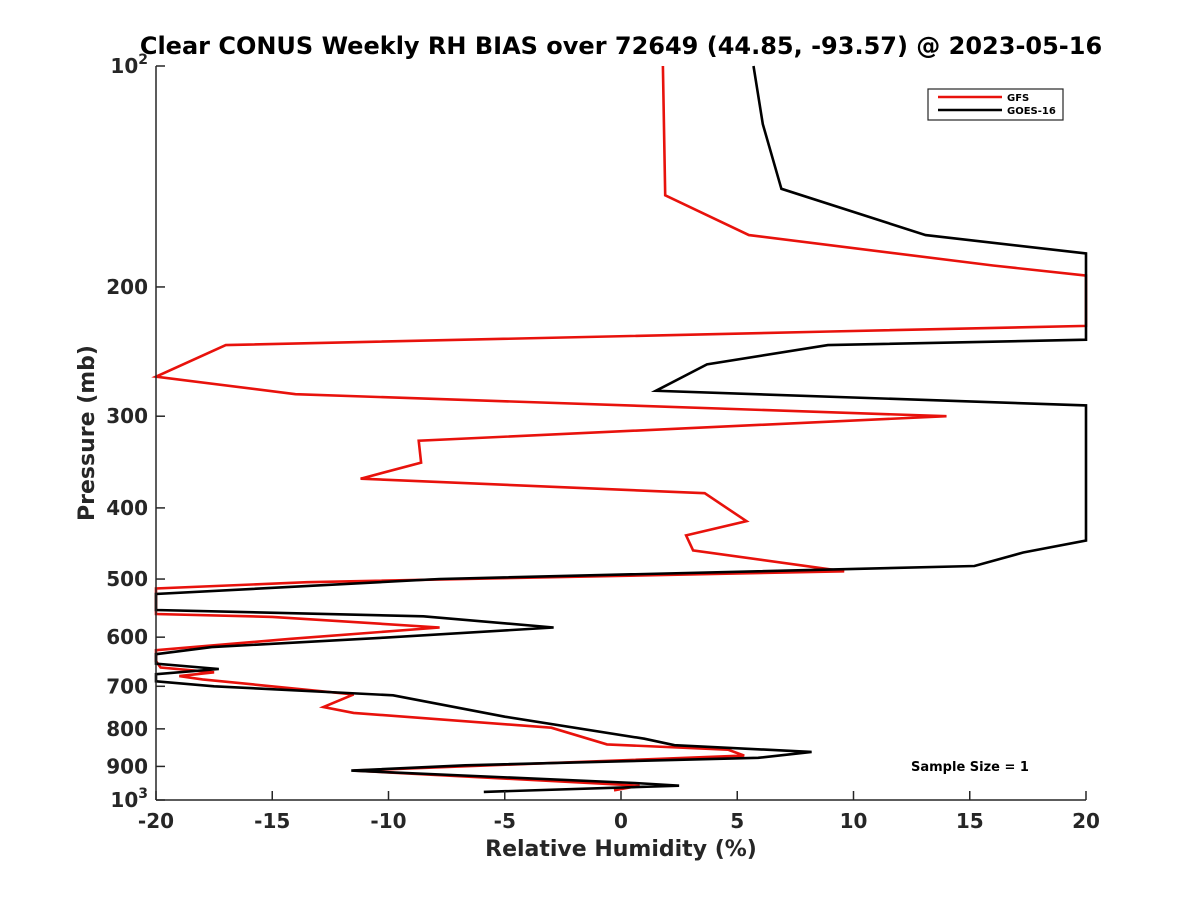  Describe the element at coordinates (970, 821) in the screenshot. I see `x-tick-label: 15` at that location.